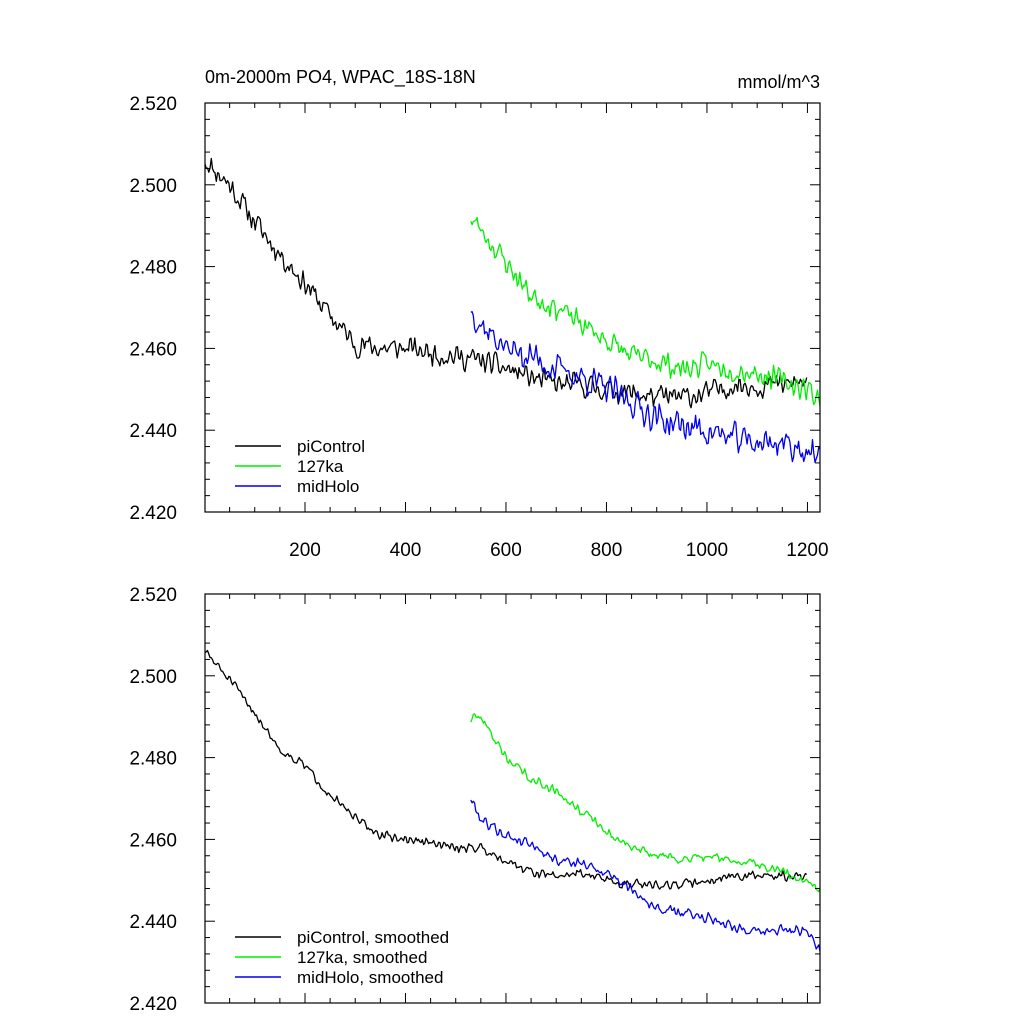 This screenshot has height=1029, width=1024. What do you see at coordinates (340, 77) in the screenshot?
I see `chart-title: 0m-2000m PO4, WPAC_18S-18N` at bounding box center [340, 77].